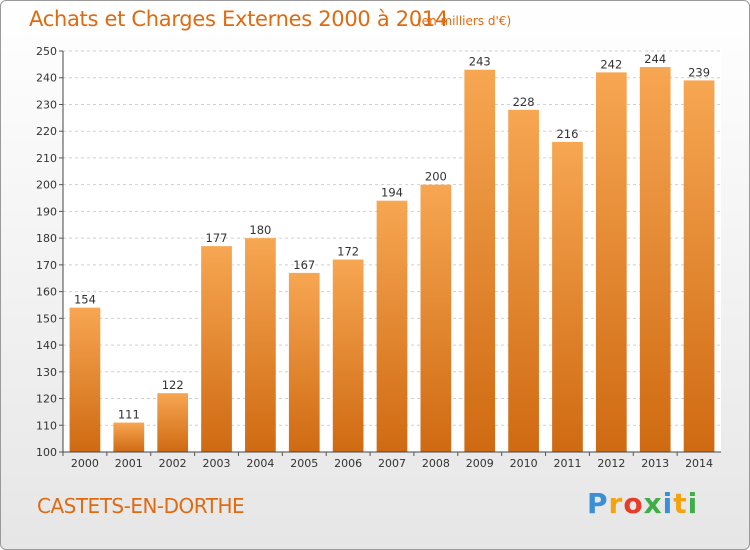  I want to click on logo-letter: P, so click(598, 503).